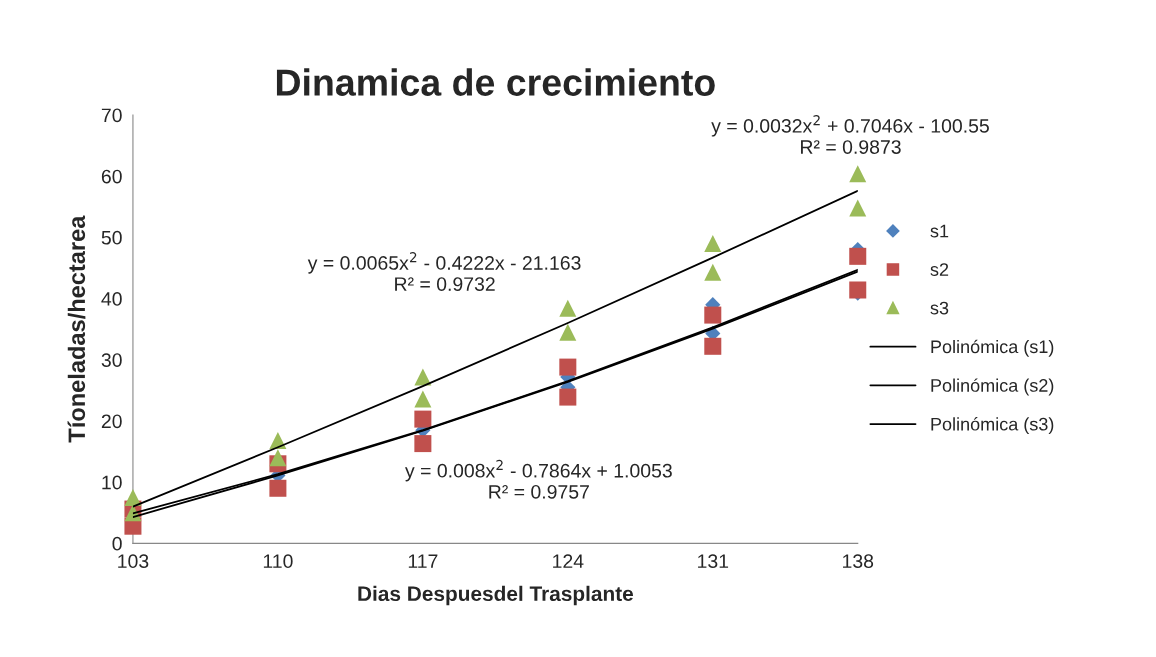 The width and height of the screenshot is (1156, 657). I want to click on y-tick-label: 60, so click(111, 176).